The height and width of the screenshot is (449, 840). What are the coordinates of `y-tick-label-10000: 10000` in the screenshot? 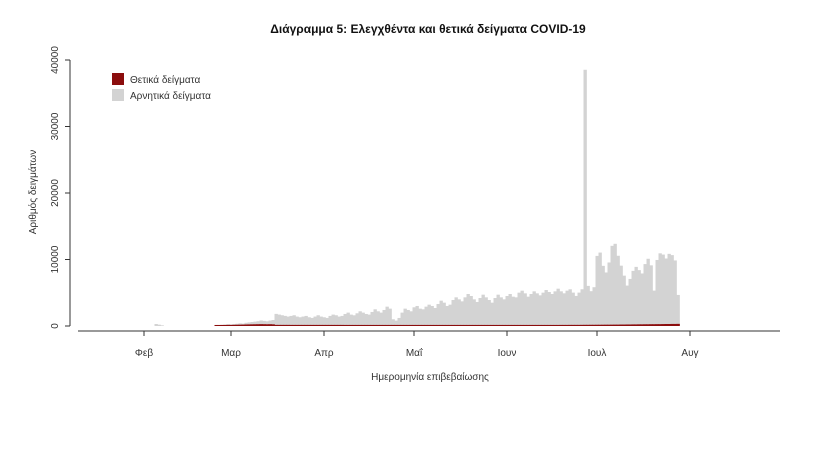 It's located at (55, 259).